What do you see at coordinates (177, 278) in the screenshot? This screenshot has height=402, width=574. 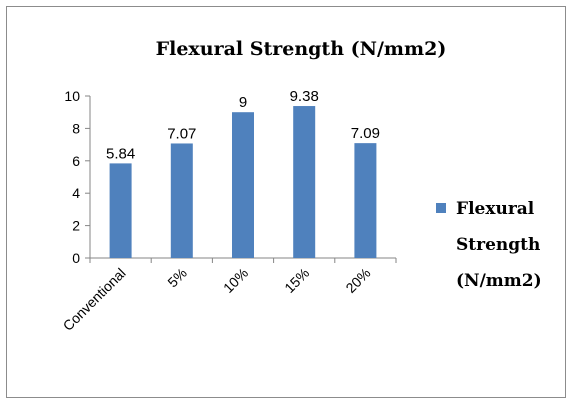 I see `category-label: 5%` at bounding box center [177, 278].